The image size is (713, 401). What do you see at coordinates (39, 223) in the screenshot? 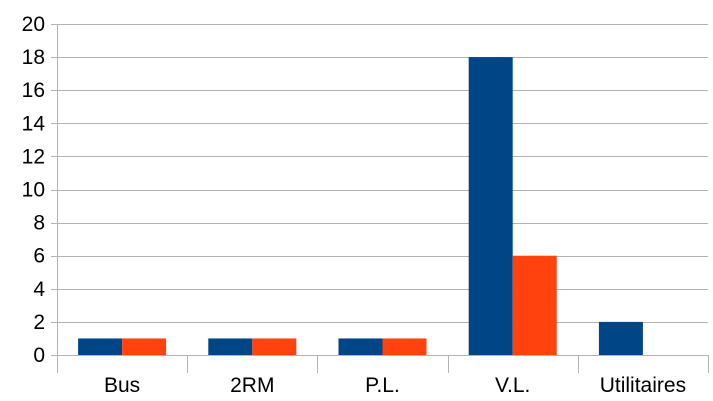
I see `y-tick-label: 8` at bounding box center [39, 223].